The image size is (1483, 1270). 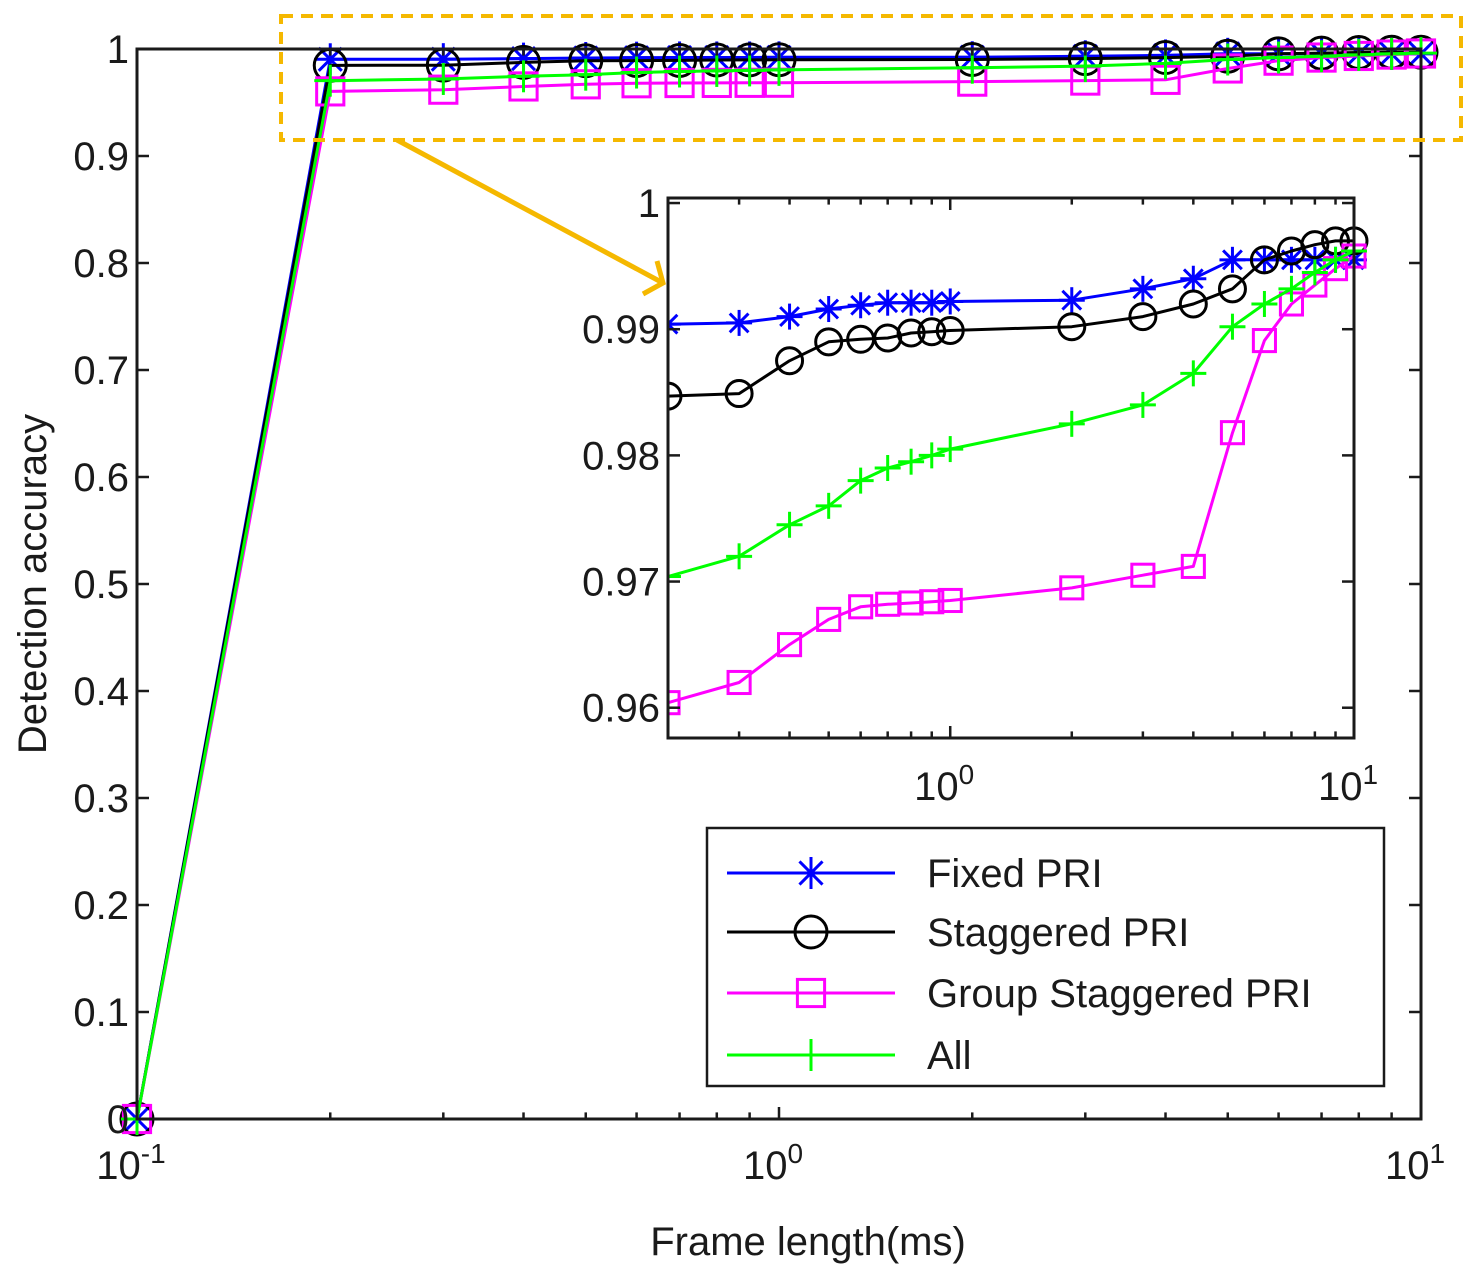 What do you see at coordinates (101, 157) in the screenshot?
I see `y-tick-label: 0.9` at bounding box center [101, 157].